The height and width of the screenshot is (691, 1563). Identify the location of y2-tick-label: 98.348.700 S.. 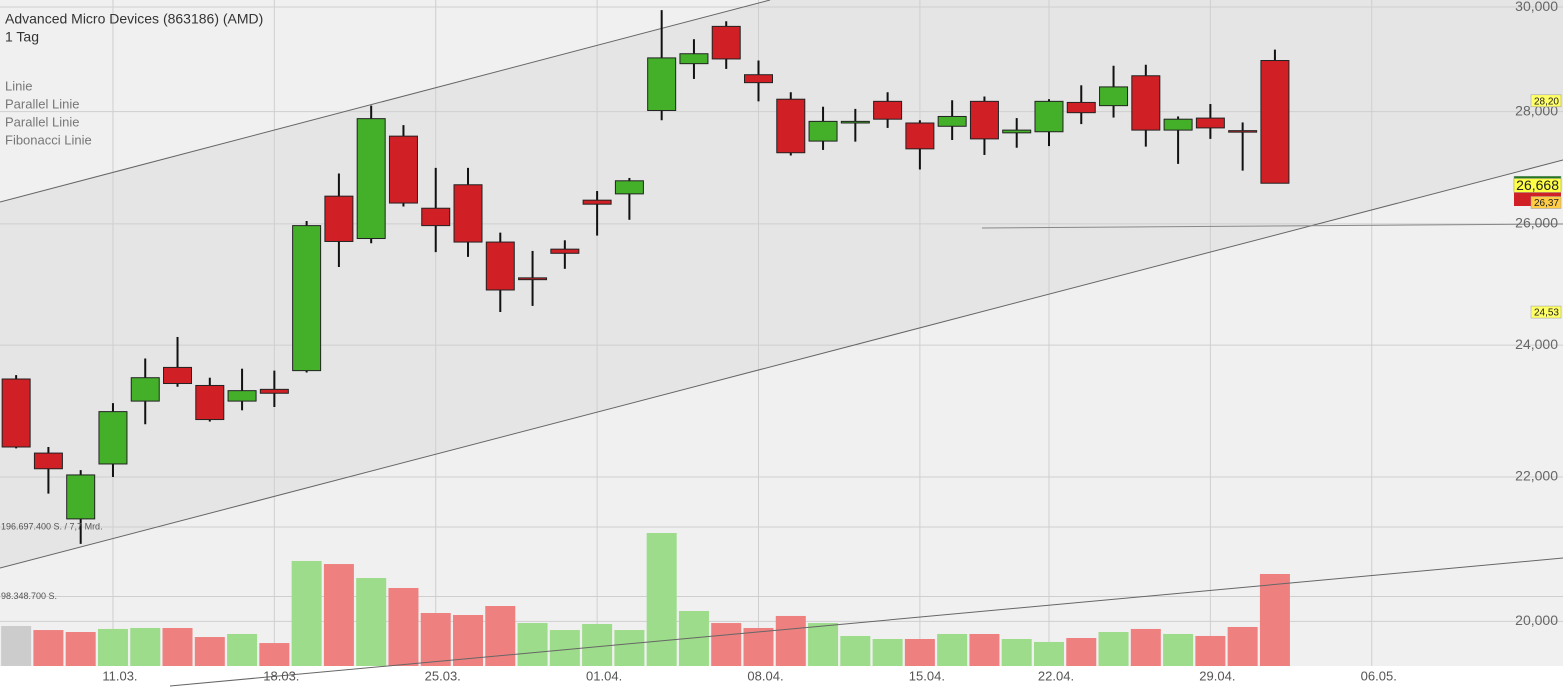
(29, 596).